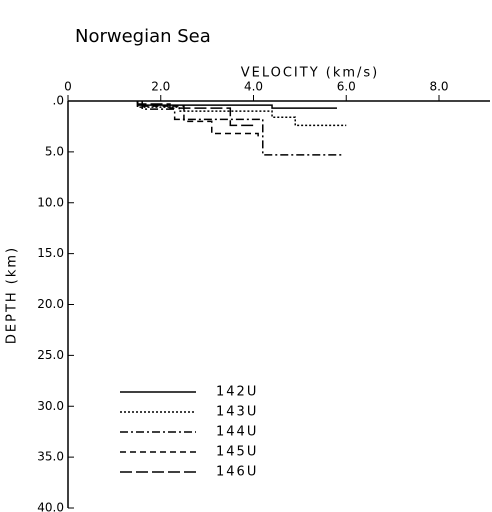 This screenshot has width=492, height=512. Describe the element at coordinates (143, 36) in the screenshot. I see `chart-title: Norwegian Sea` at that location.